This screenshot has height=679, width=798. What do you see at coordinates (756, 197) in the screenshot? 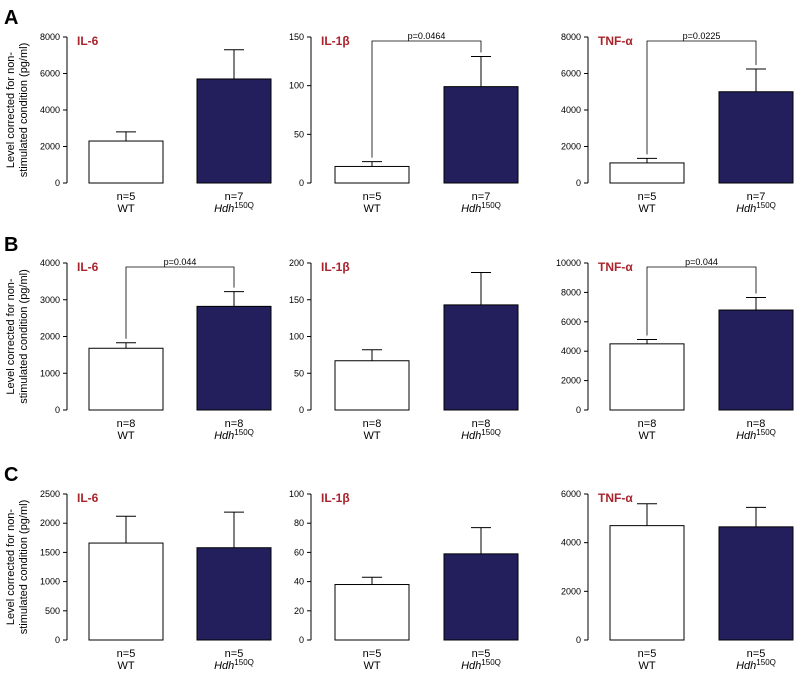
I see `category-n-label: n=7` at bounding box center [756, 197].